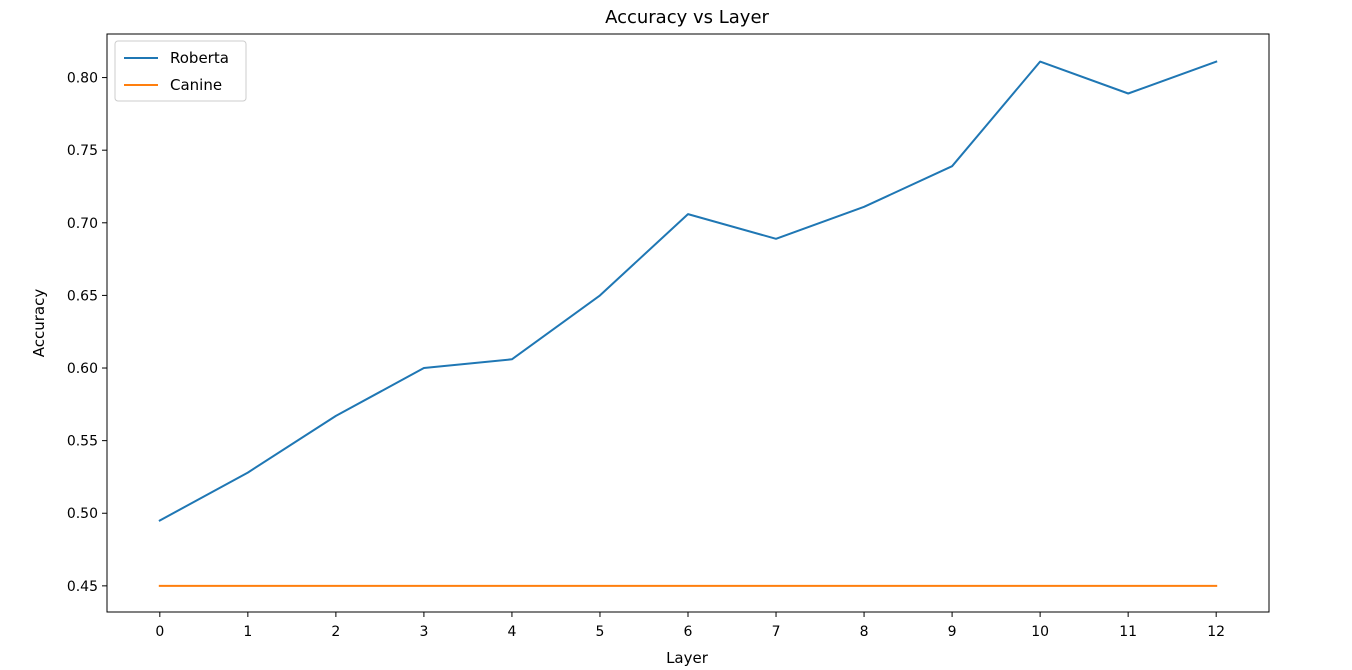 This screenshot has height=670, width=1352. Describe the element at coordinates (159, 632) in the screenshot. I see `x-tick-label: 0` at that location.